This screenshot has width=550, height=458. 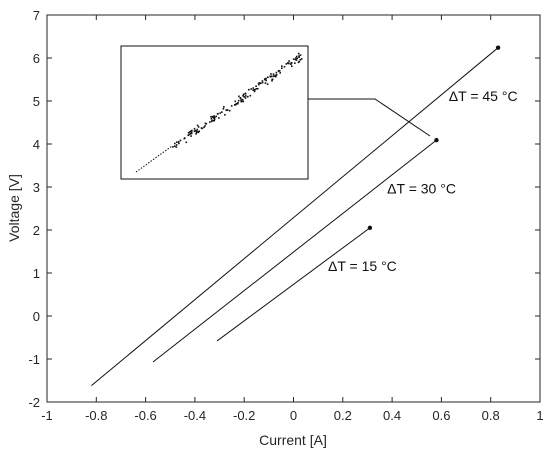 I want to click on y-tick-label: -2, so click(x=34, y=402).